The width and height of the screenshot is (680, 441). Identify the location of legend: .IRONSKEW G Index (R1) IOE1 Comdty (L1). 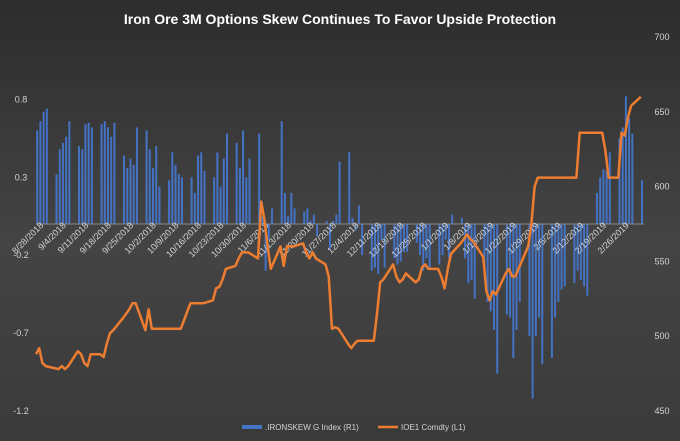
(354, 427).